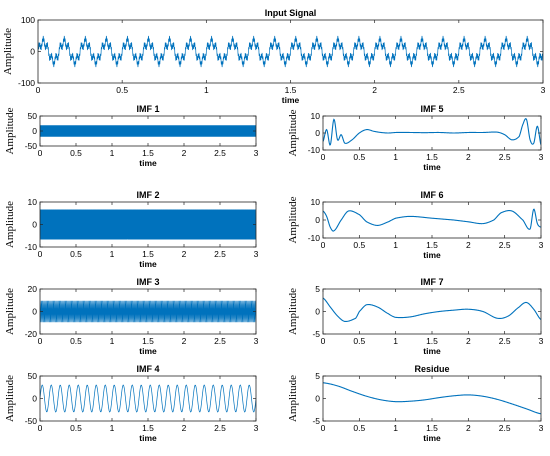 The image size is (550, 456). Describe the element at coordinates (28, 20) in the screenshot. I see `y-tick-label: 100` at that location.